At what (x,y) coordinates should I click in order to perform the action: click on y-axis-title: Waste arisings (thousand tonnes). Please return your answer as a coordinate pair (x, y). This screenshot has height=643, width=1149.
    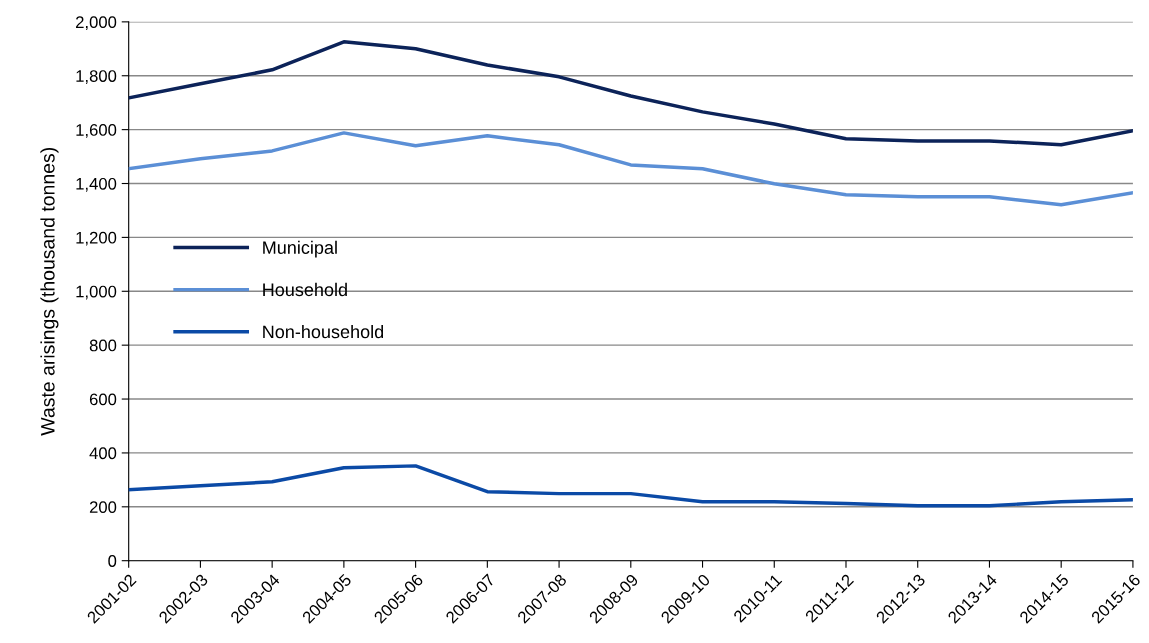
    Looking at the image, I should click on (49, 292).